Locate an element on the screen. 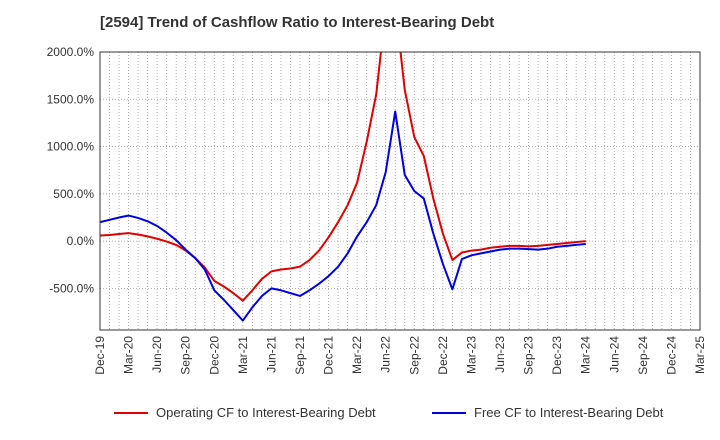  legend-label-free-cf: Free CF to Interest-Bearing Debt is located at coordinates (569, 412).